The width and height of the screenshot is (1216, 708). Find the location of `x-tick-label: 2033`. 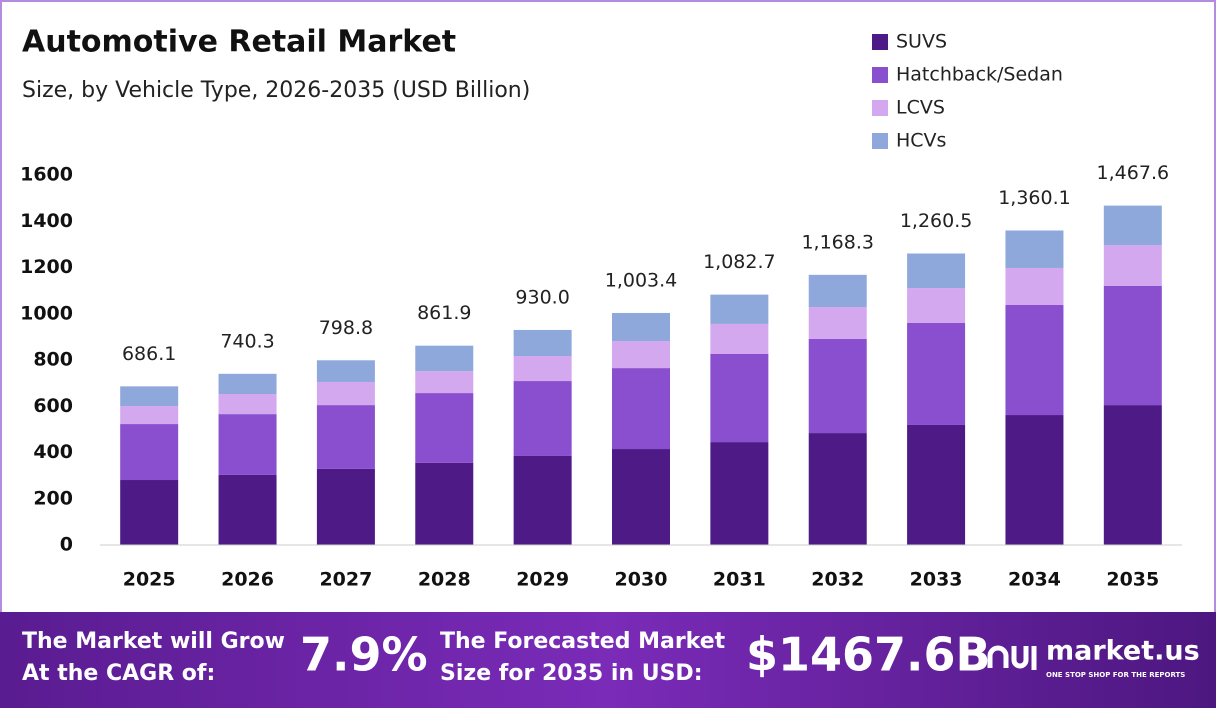

x-tick-label: 2033 is located at coordinates (936, 580).